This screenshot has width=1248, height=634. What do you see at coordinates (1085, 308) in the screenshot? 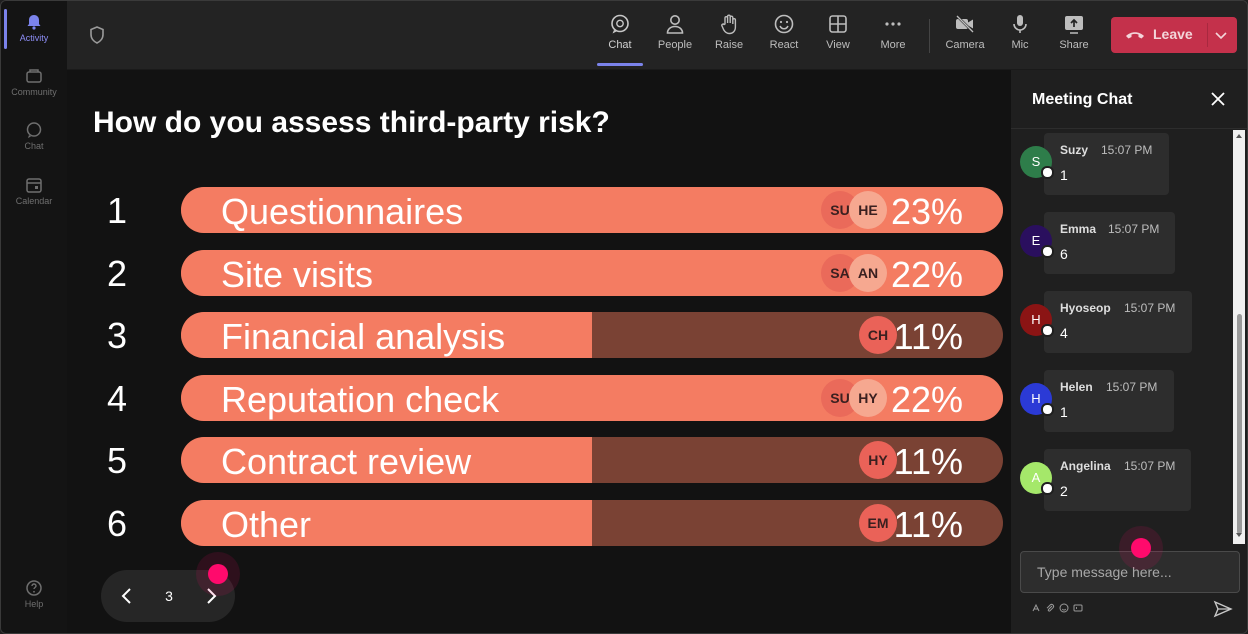
I see `chat-sender-name: Hyoseop` at bounding box center [1085, 308].